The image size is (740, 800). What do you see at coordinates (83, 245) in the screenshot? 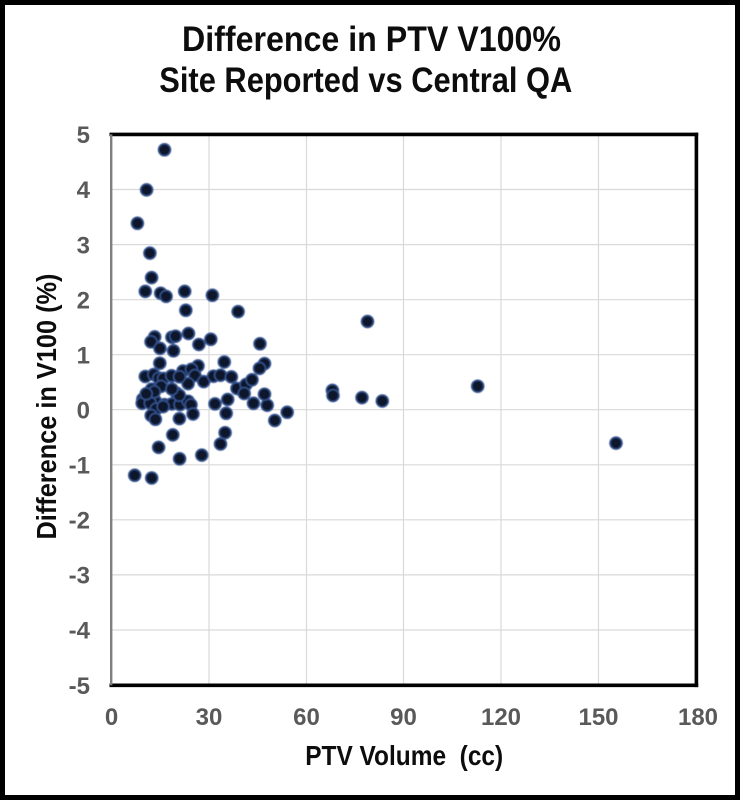
I see `svg-text: 3` at bounding box center [83, 245].